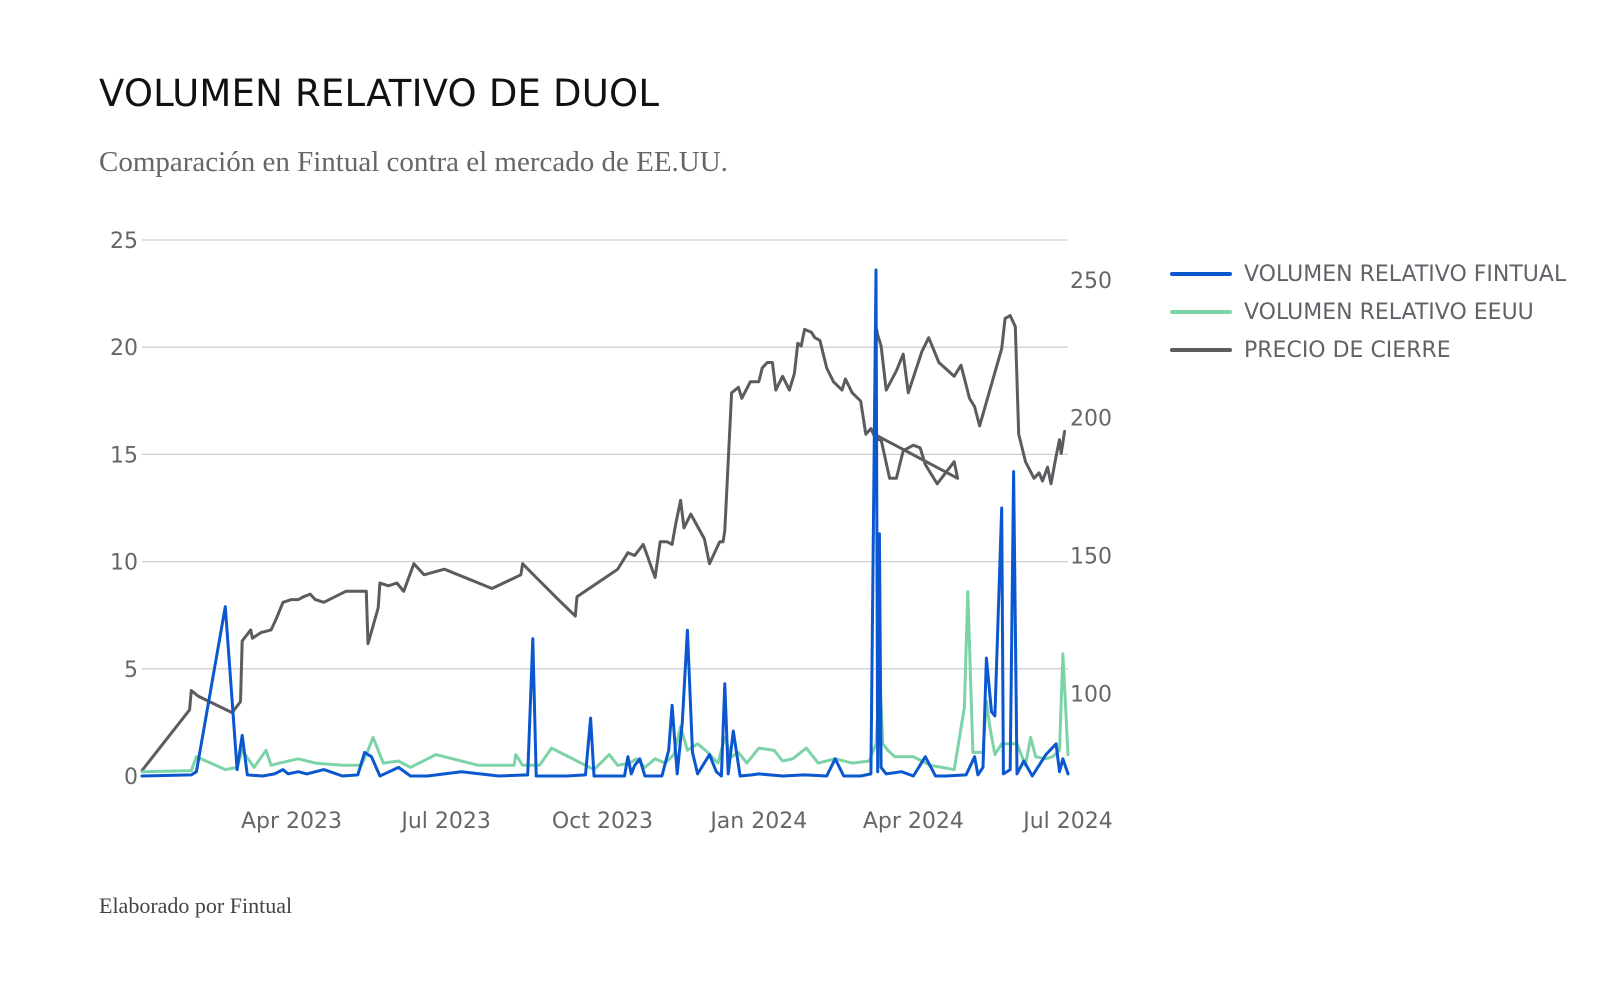  Describe the element at coordinates (1091, 694) in the screenshot. I see `y-right-tick-label: 100` at that location.